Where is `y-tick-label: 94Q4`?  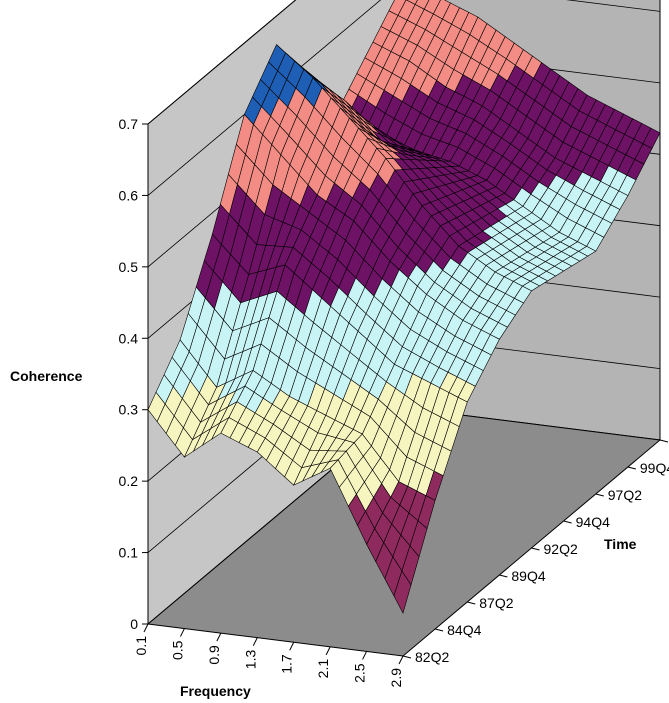 y-tick-label: 94Q4 is located at coordinates (593, 522).